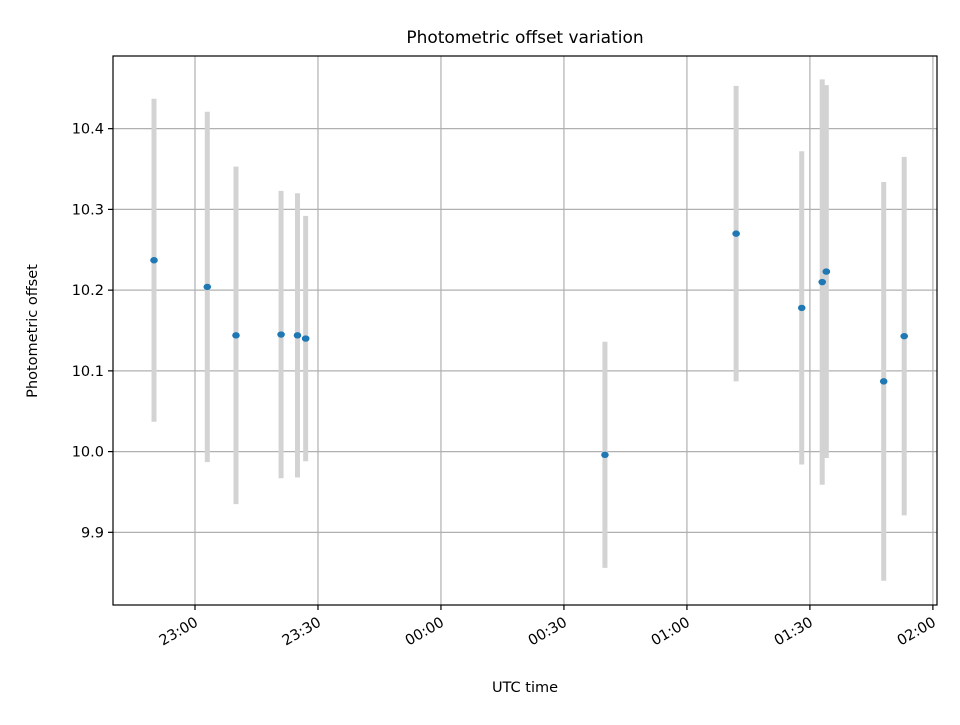 Image resolution: width=960 pixels, height=725 pixels. Describe the element at coordinates (88, 130) in the screenshot. I see `y-tick-label: 10.4` at that location.